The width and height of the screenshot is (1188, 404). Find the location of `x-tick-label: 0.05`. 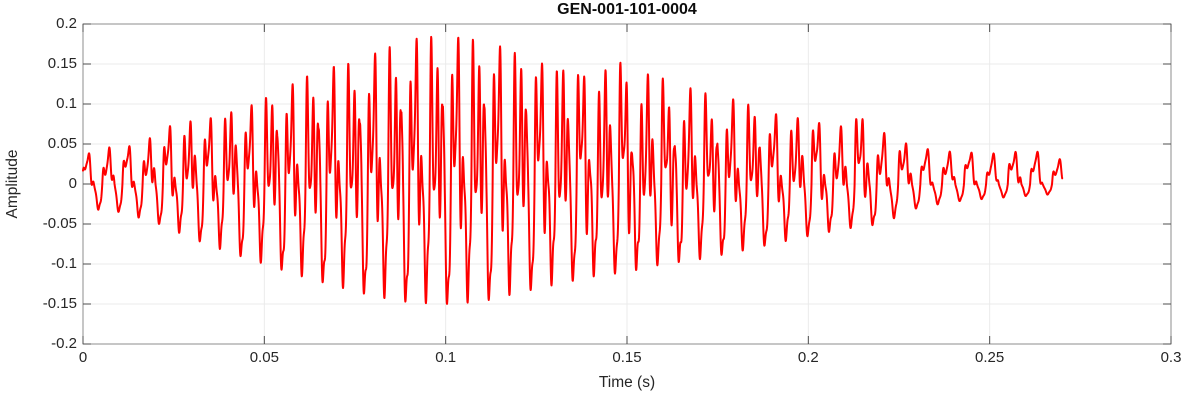

x-tick-label: 0.05 is located at coordinates (264, 357).